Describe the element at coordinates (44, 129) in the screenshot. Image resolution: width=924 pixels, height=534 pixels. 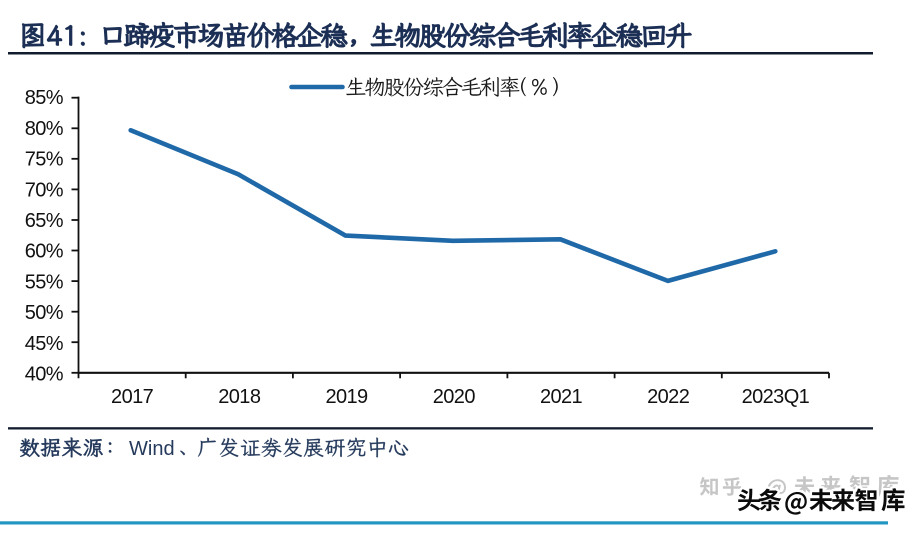
I see `svg-text: 80%` at that location.